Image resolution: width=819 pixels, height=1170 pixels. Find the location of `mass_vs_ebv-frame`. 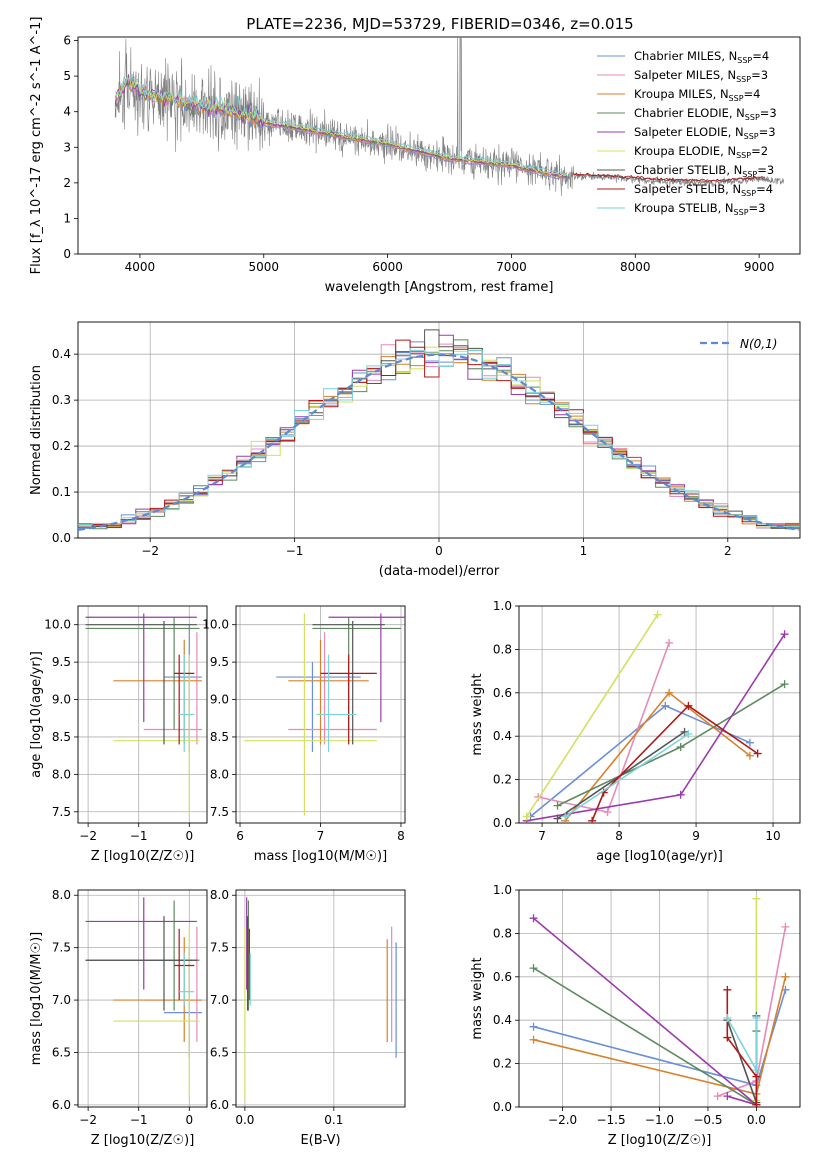

mass_vs_ebv-frame is located at coordinates (320, 998).